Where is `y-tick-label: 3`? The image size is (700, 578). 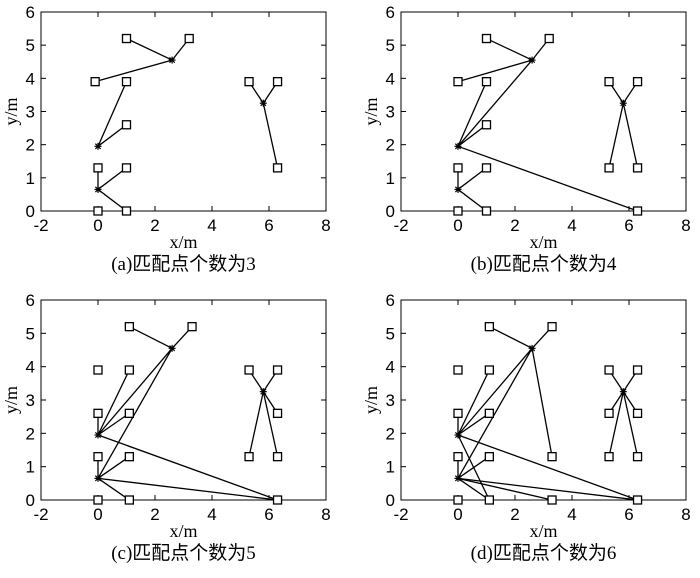
y-tick-label: 3 is located at coordinates (30, 400).